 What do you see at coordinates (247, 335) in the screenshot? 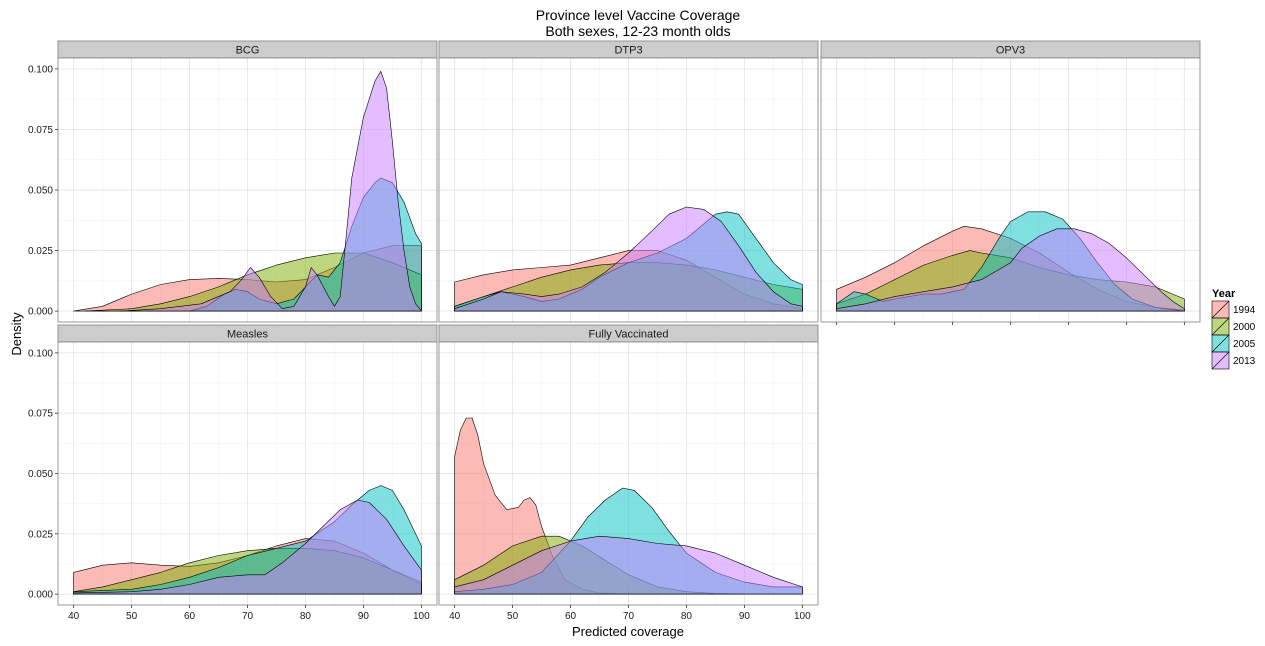
I see `panel-strip-label: Measles` at bounding box center [247, 335].